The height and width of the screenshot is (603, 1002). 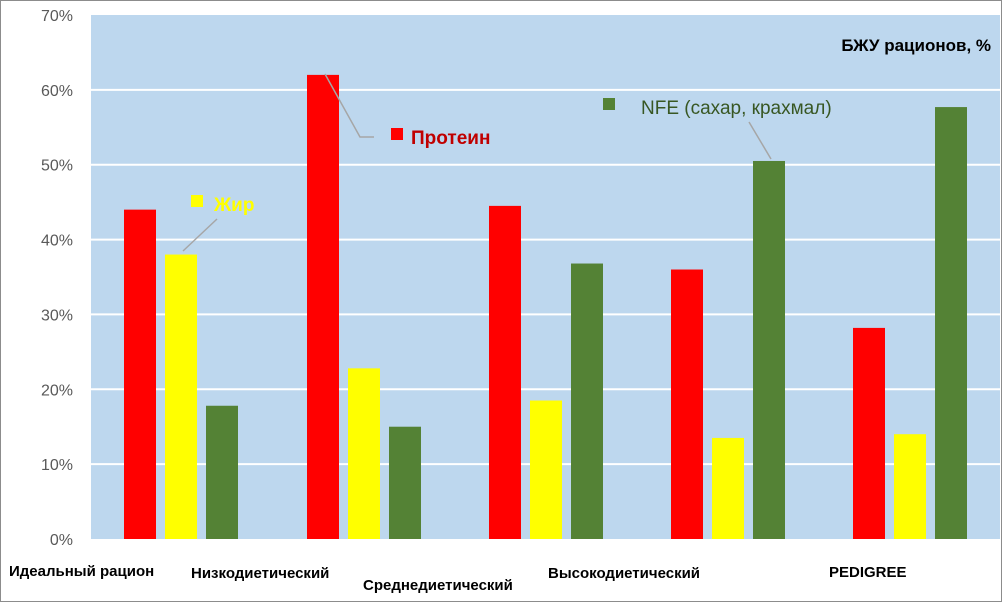 What do you see at coordinates (868, 572) in the screenshot?
I see `x-tick-label: PEDIGREE` at bounding box center [868, 572].